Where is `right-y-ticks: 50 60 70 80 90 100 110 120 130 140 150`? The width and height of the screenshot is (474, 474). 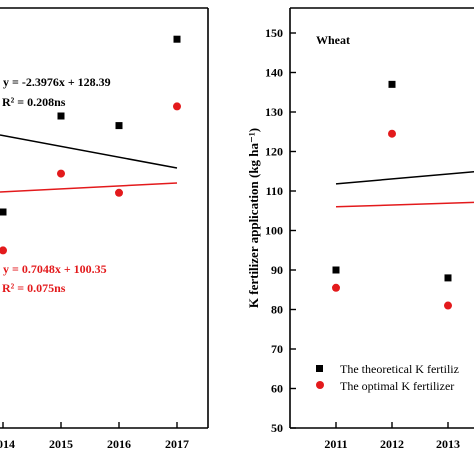 right-y-ticks: 50 60 70 80 90 100 110 120 130 140 150 is located at coordinates (280, 230).